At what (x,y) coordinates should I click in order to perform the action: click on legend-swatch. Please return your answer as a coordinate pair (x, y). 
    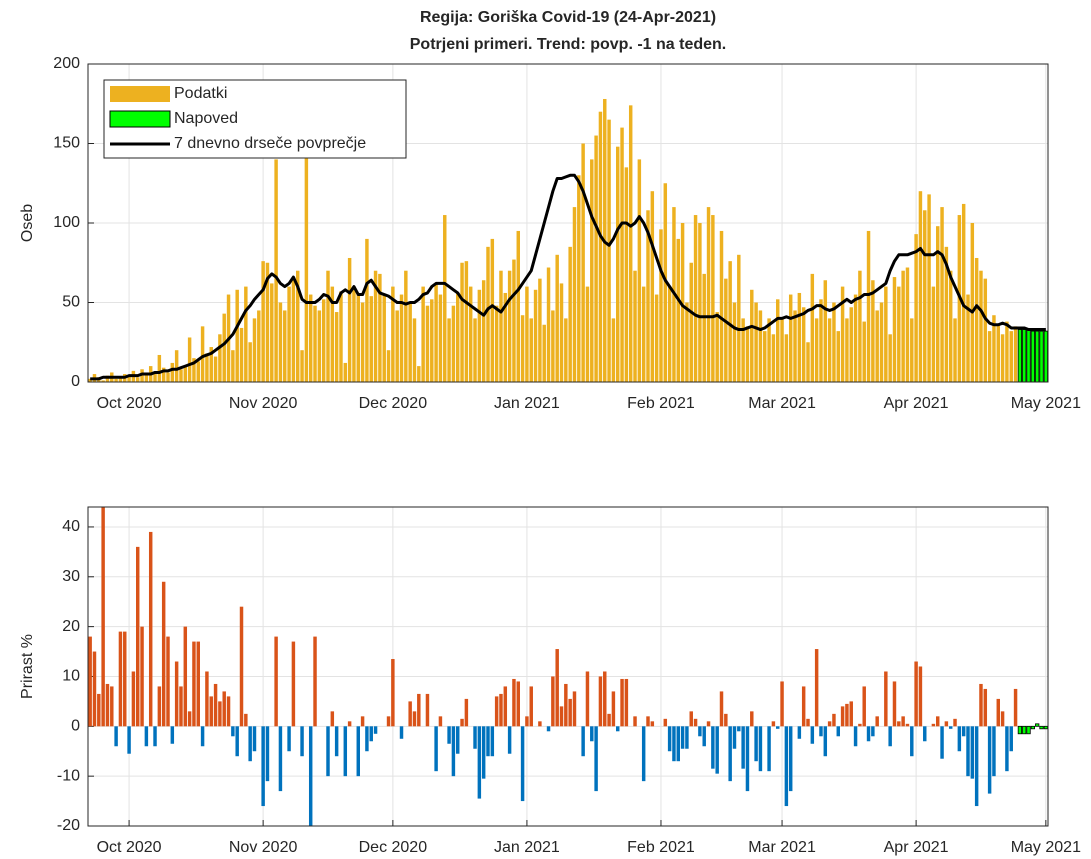
    Looking at the image, I should click on (140, 94).